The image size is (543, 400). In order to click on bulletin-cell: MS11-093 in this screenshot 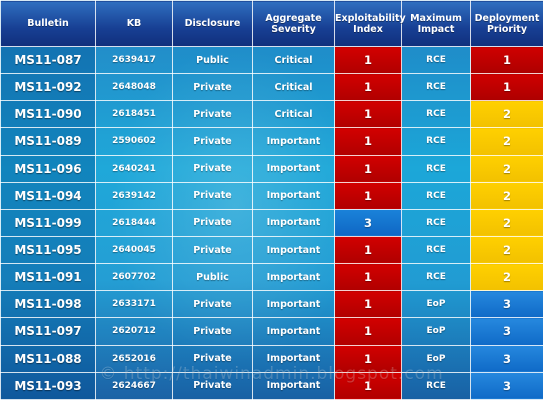, I will do `click(48, 385)`.